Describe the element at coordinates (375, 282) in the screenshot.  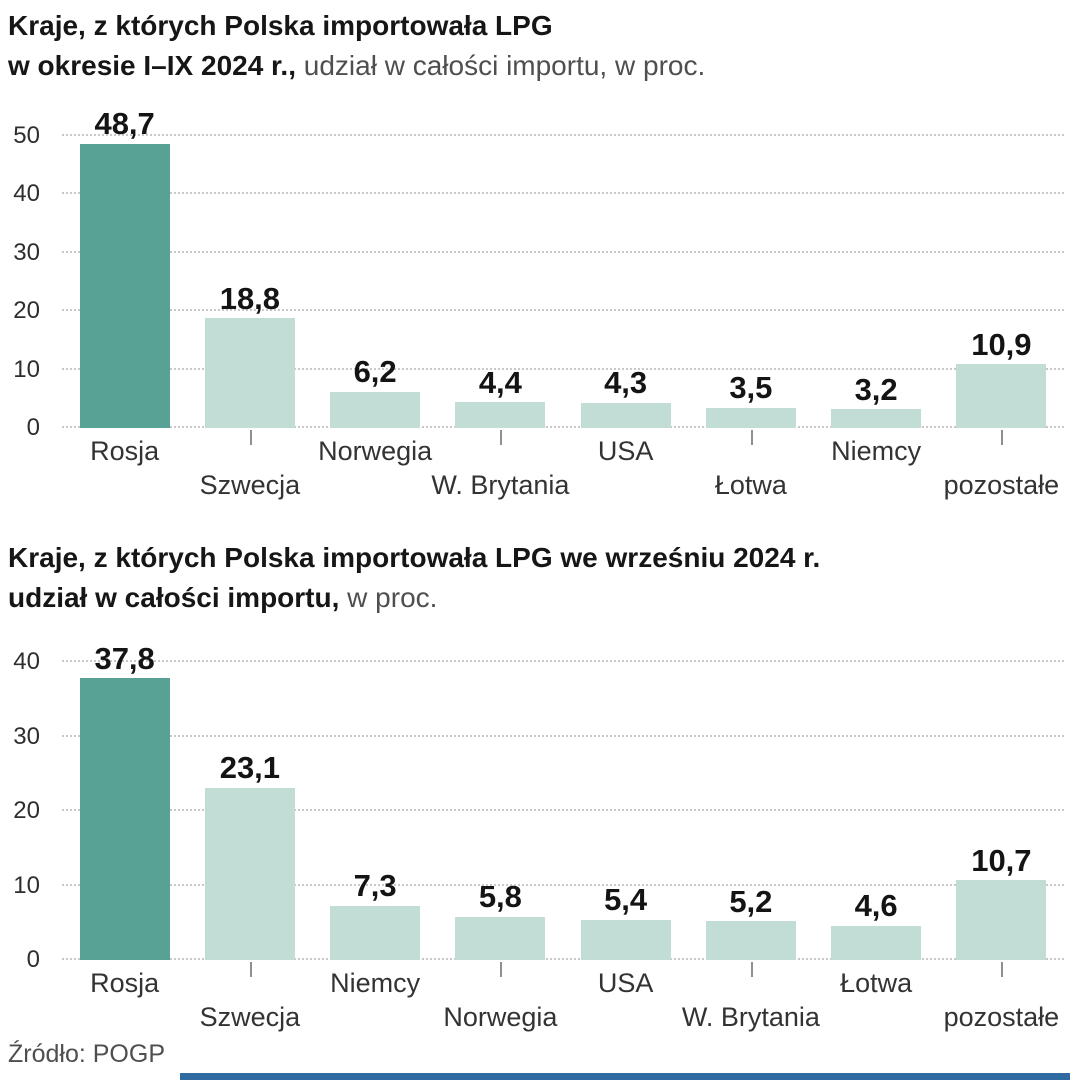
I see `bar-group: 6,2` at that location.